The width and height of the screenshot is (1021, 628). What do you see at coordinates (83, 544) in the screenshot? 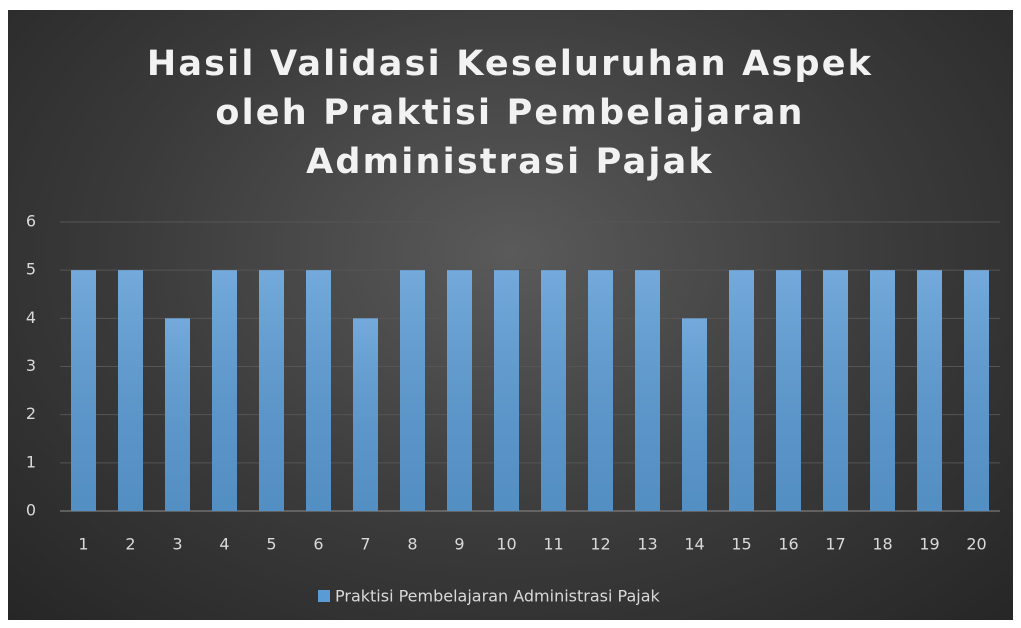
I see `x-tick-label: 1` at bounding box center [83, 544].